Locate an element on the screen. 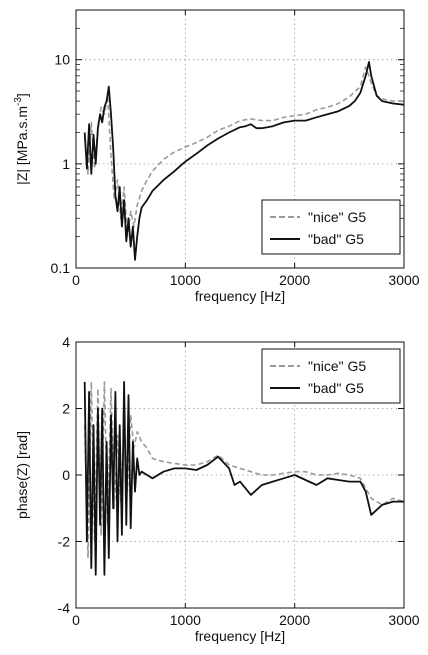 The height and width of the screenshot is (655, 428). y-tick-label: -4 is located at coordinates (64, 608).